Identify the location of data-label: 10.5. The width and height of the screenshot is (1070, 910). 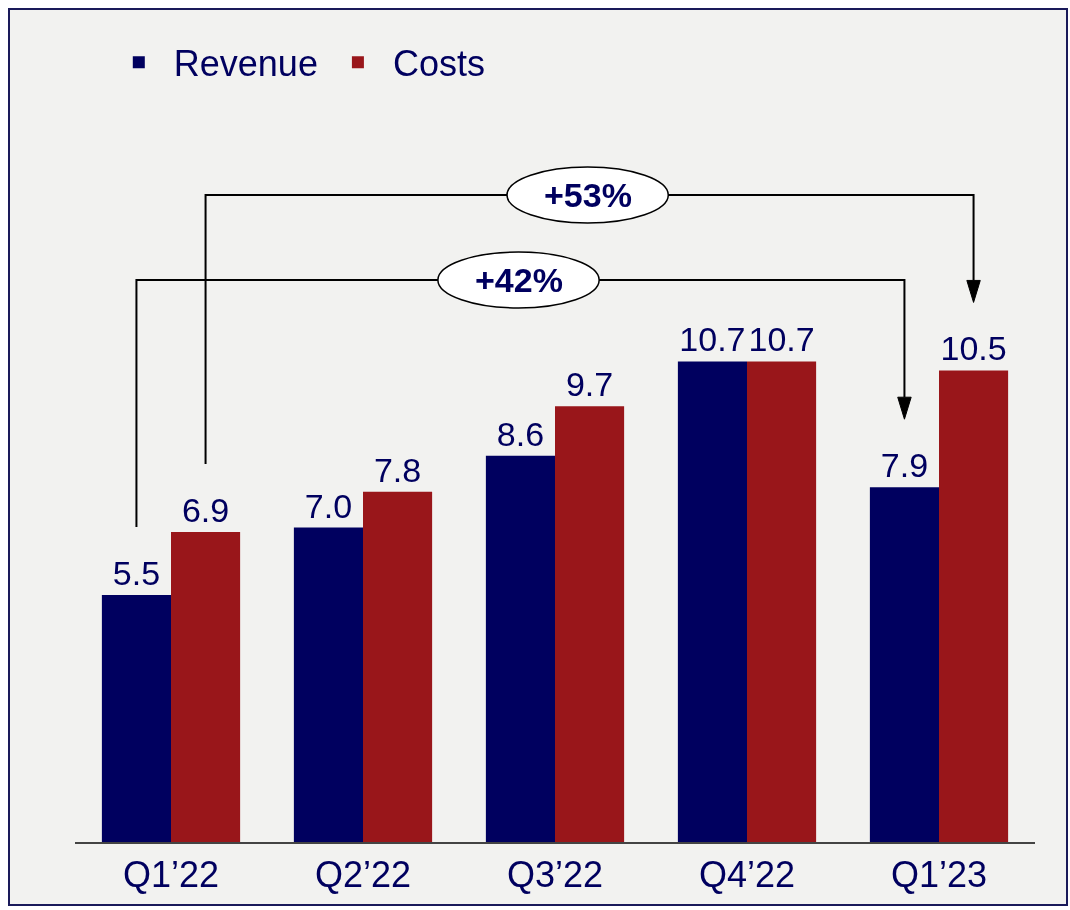
(973, 348).